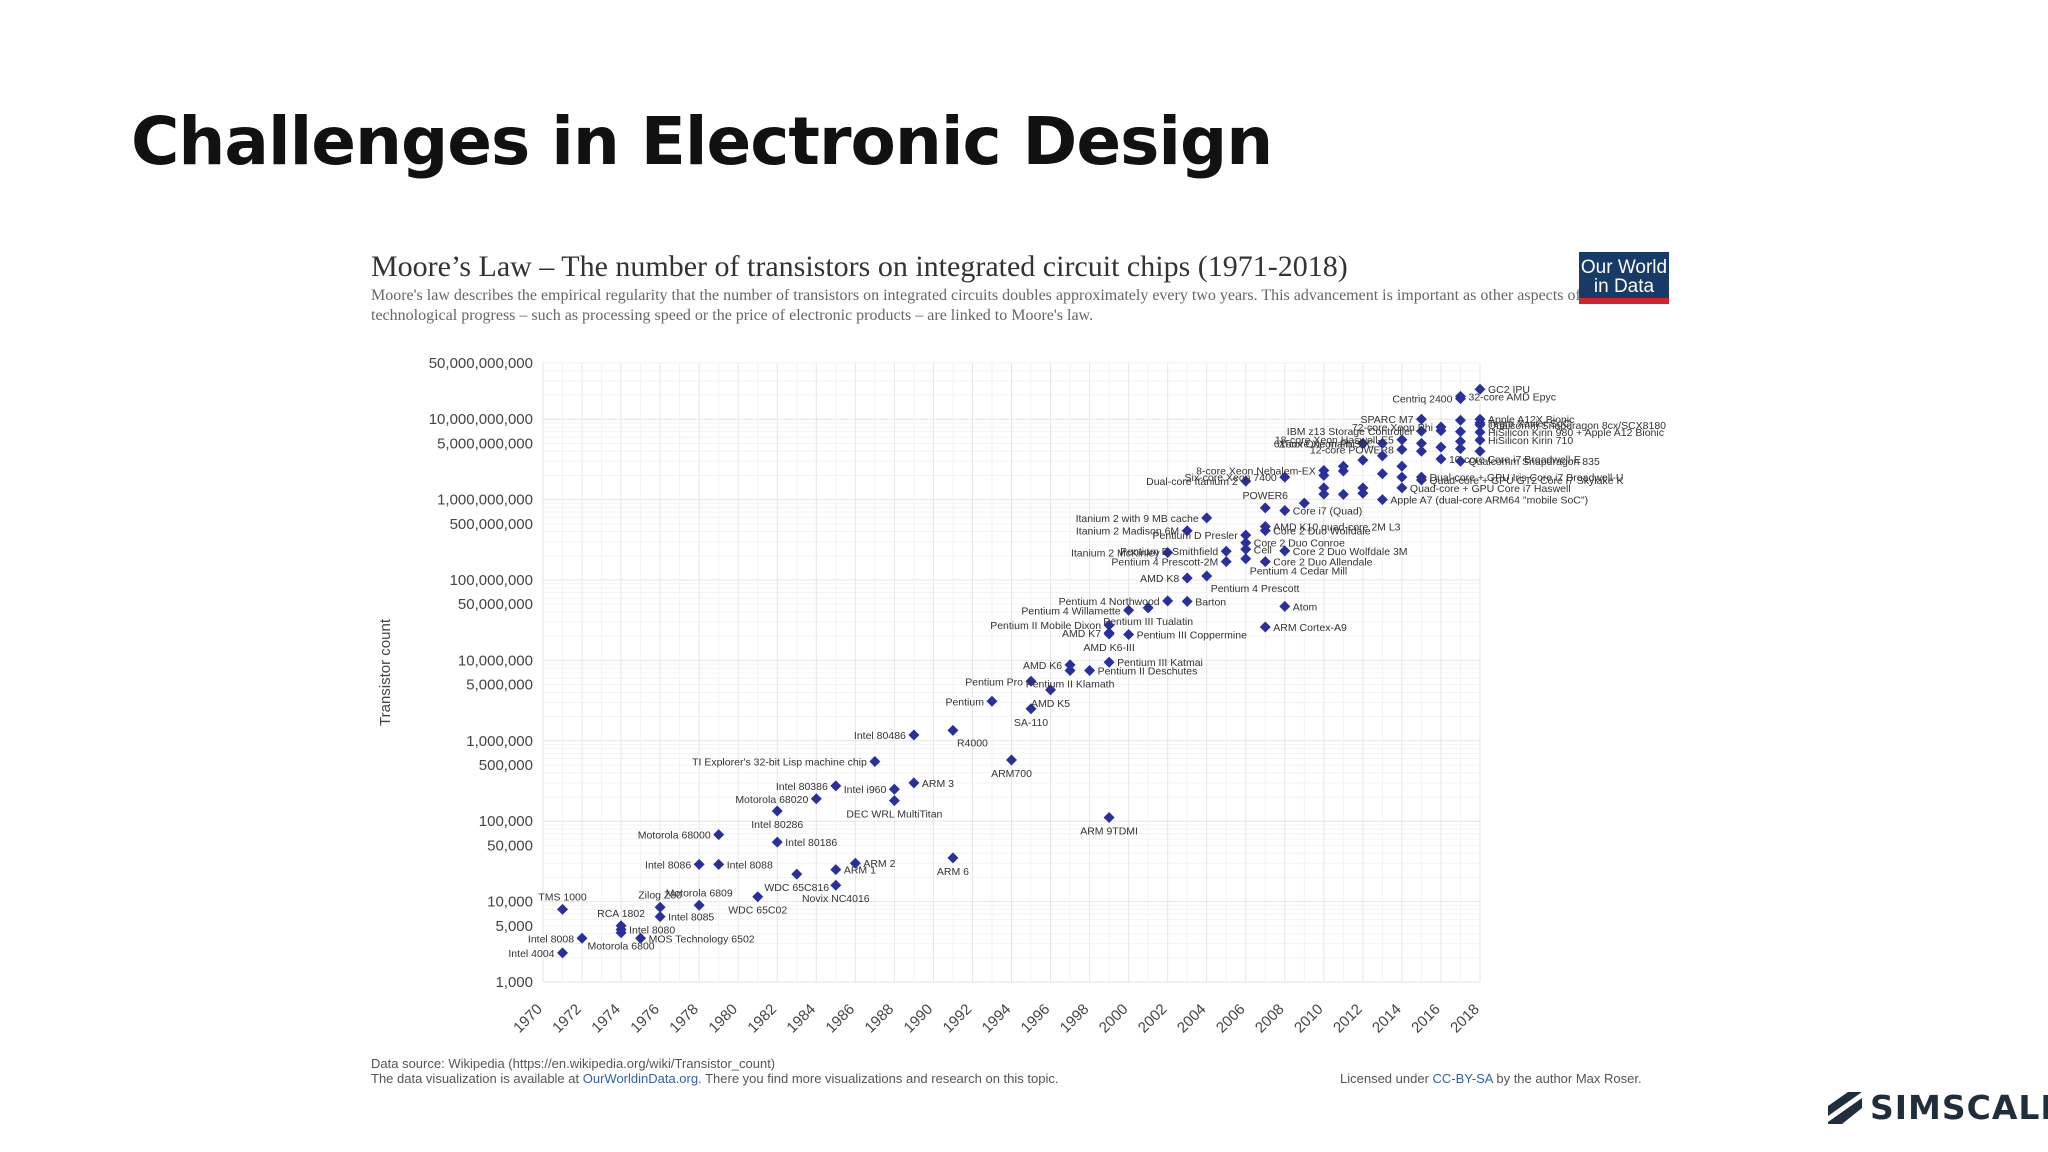 The height and width of the screenshot is (1152, 2048). What do you see at coordinates (1160, 663) in the screenshot?
I see `data-point-label: Pentium III Katmai` at bounding box center [1160, 663].